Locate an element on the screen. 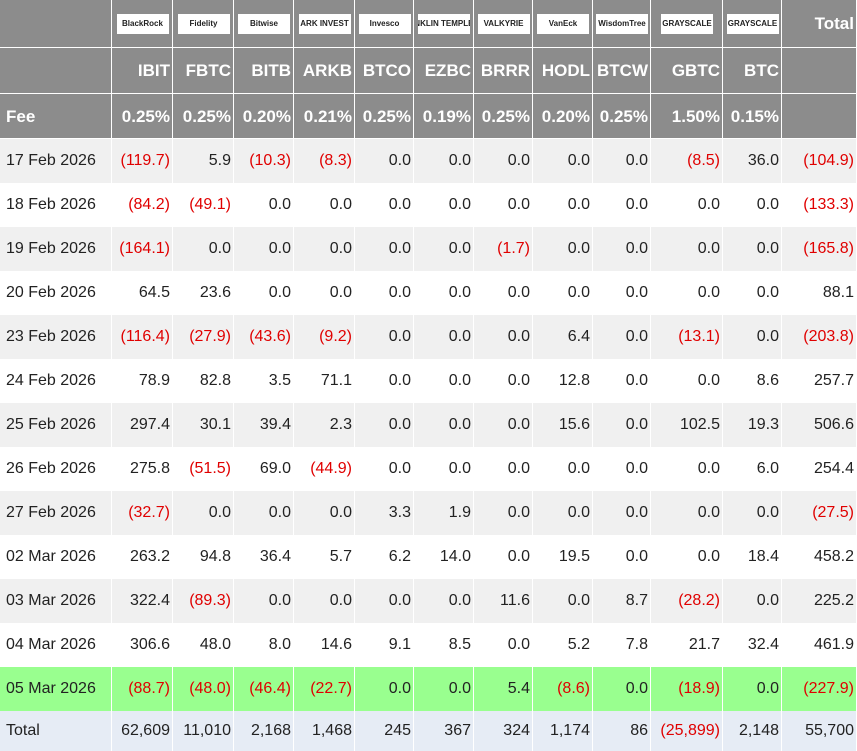 This screenshot has width=857, height=751. flow-value: 8.7 is located at coordinates (622, 601).